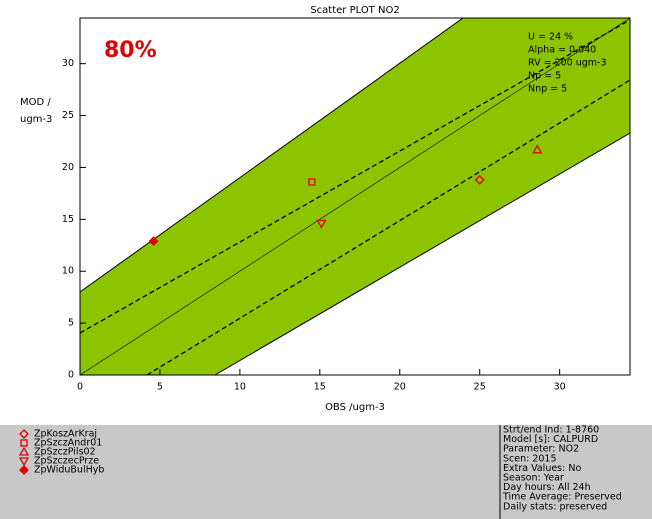 This screenshot has height=519, width=652. Describe the element at coordinates (547, 487) in the screenshot. I see `info-text: Day hours: All 24h` at that location.